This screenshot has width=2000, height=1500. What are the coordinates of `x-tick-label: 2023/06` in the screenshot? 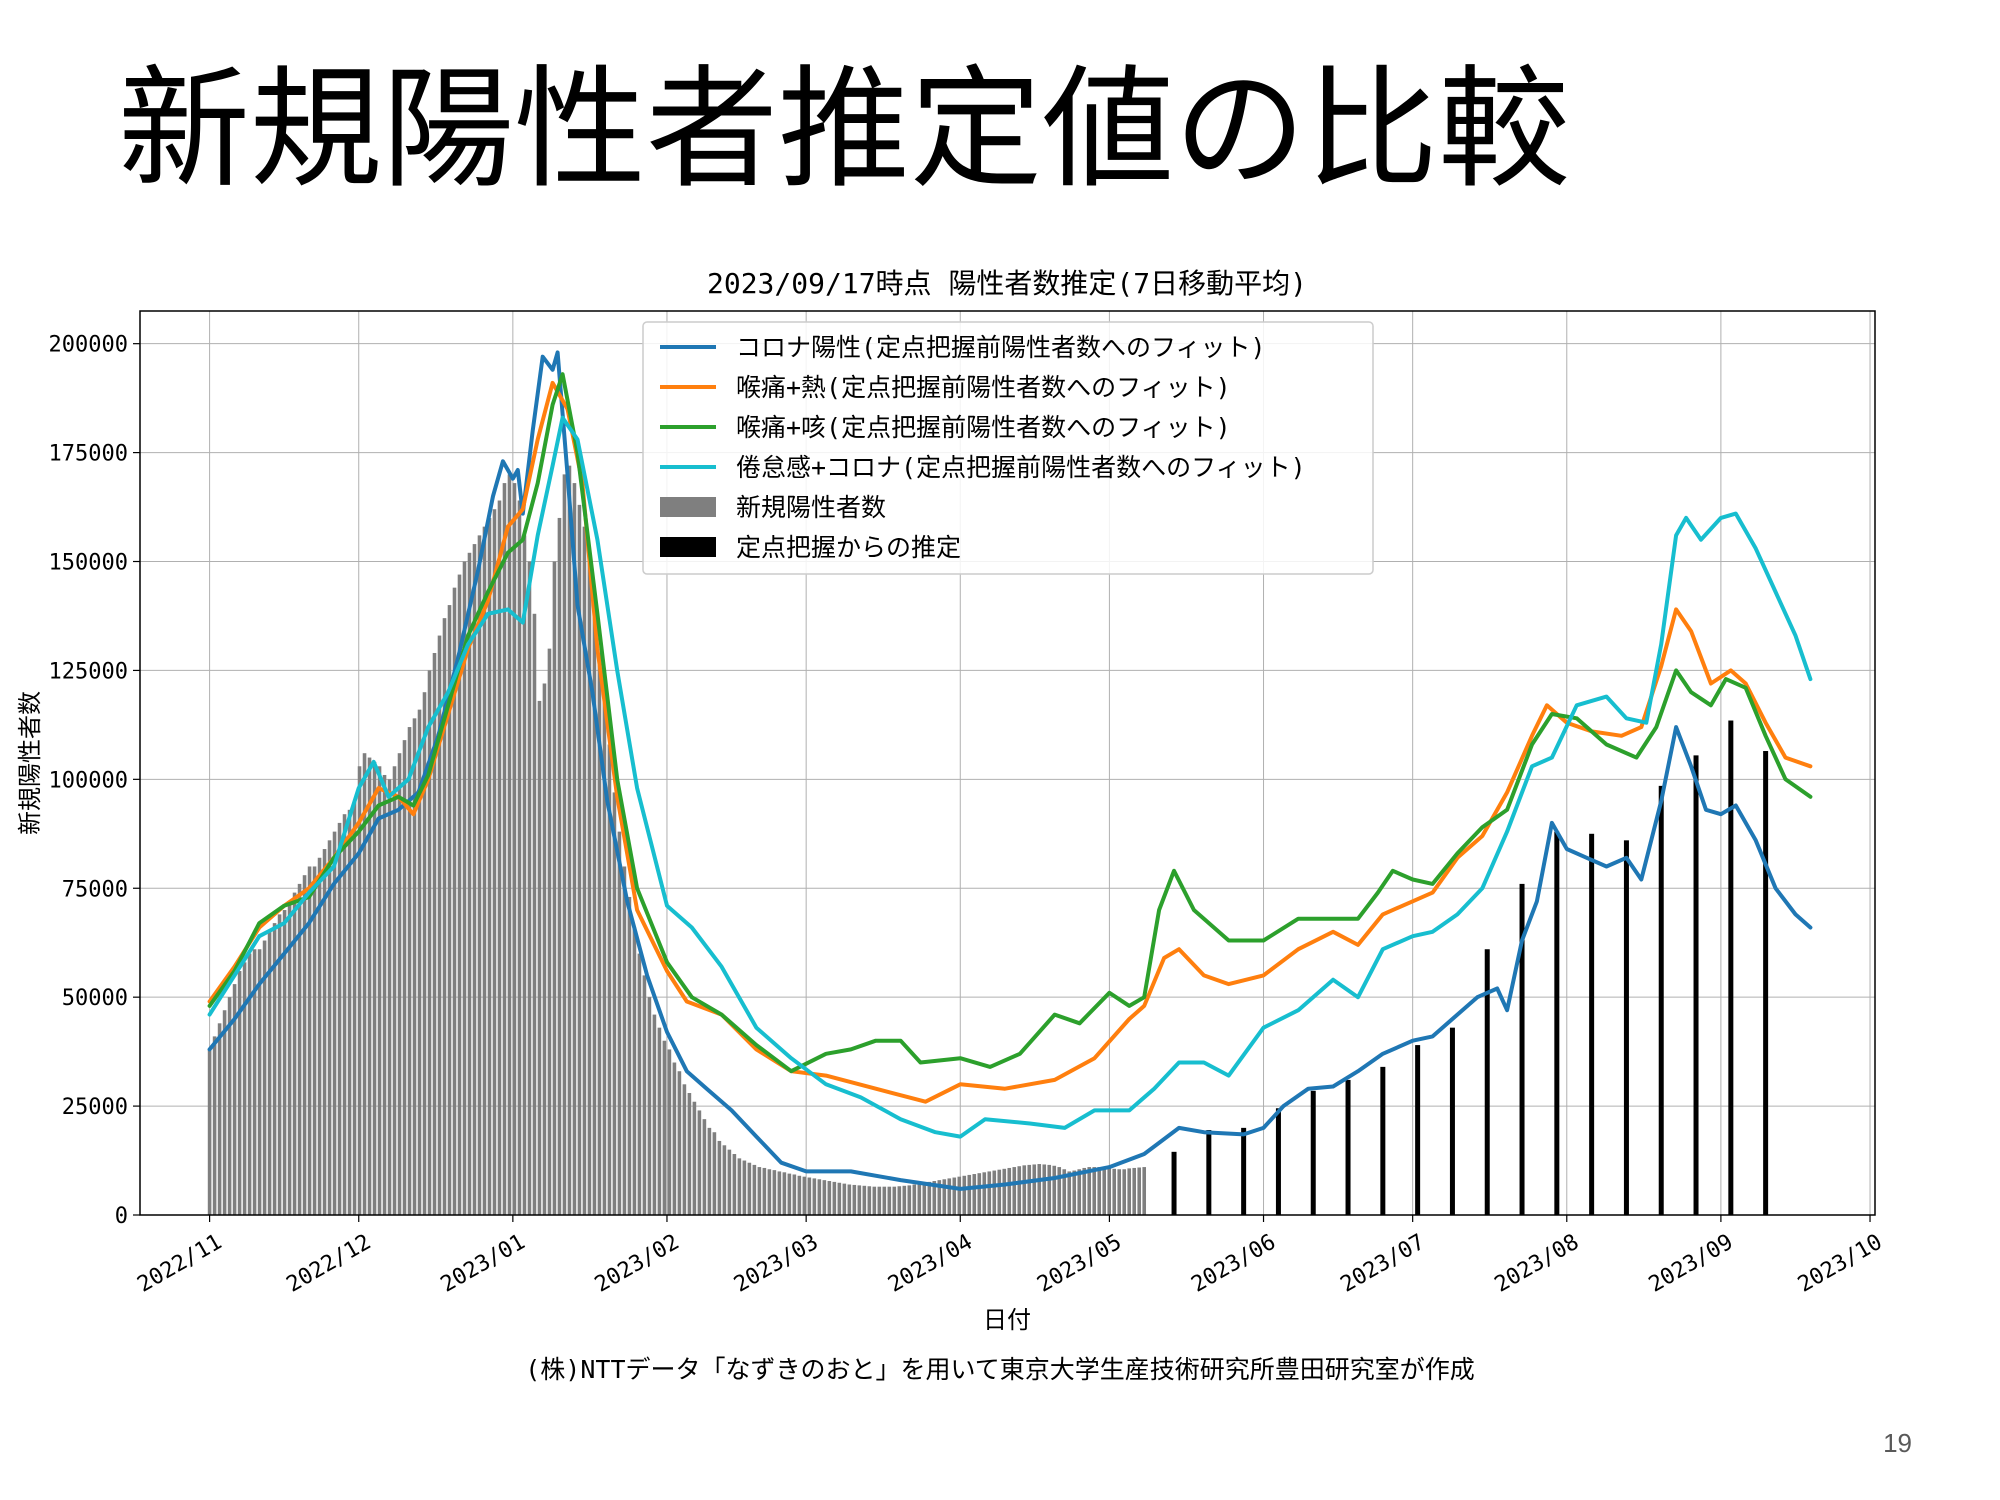 It's located at (1233, 1264).